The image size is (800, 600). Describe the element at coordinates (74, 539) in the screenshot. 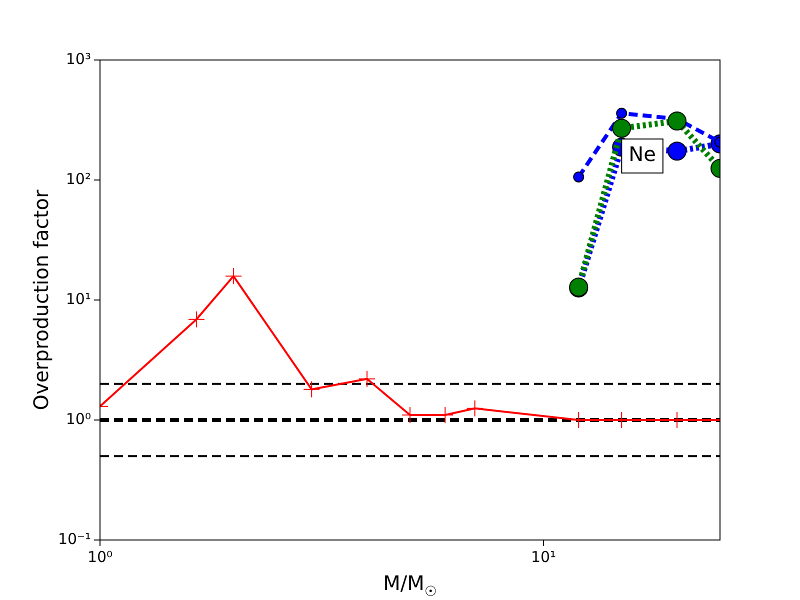

I see `y-tick-label: 10⁻¹` at that location.